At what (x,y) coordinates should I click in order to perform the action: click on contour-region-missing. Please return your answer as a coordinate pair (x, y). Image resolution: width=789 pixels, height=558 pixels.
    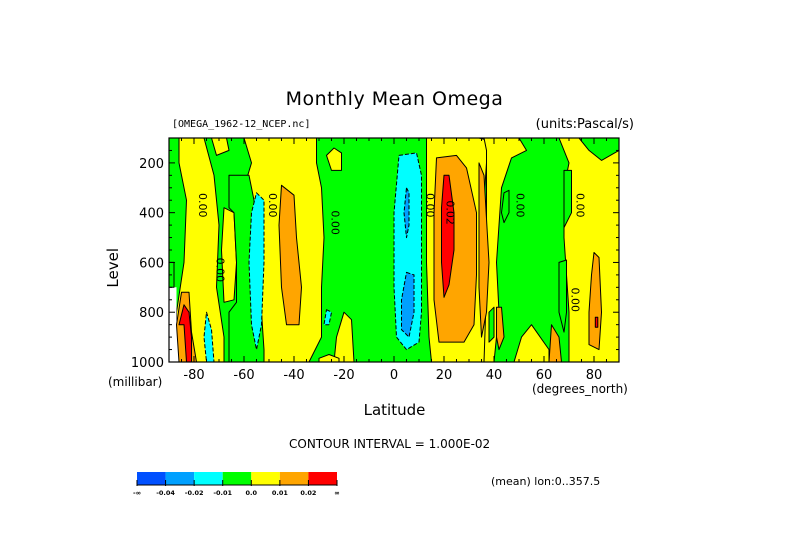
    Looking at the image, I should click on (176, 312).